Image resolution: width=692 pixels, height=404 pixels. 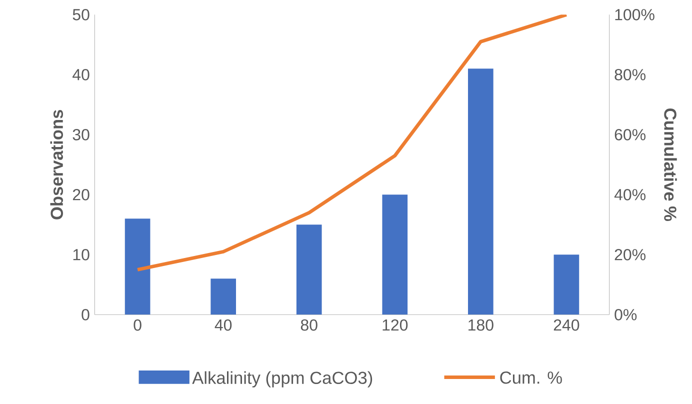 What do you see at coordinates (86, 314) in the screenshot?
I see `y-tick-label: 0` at bounding box center [86, 314].